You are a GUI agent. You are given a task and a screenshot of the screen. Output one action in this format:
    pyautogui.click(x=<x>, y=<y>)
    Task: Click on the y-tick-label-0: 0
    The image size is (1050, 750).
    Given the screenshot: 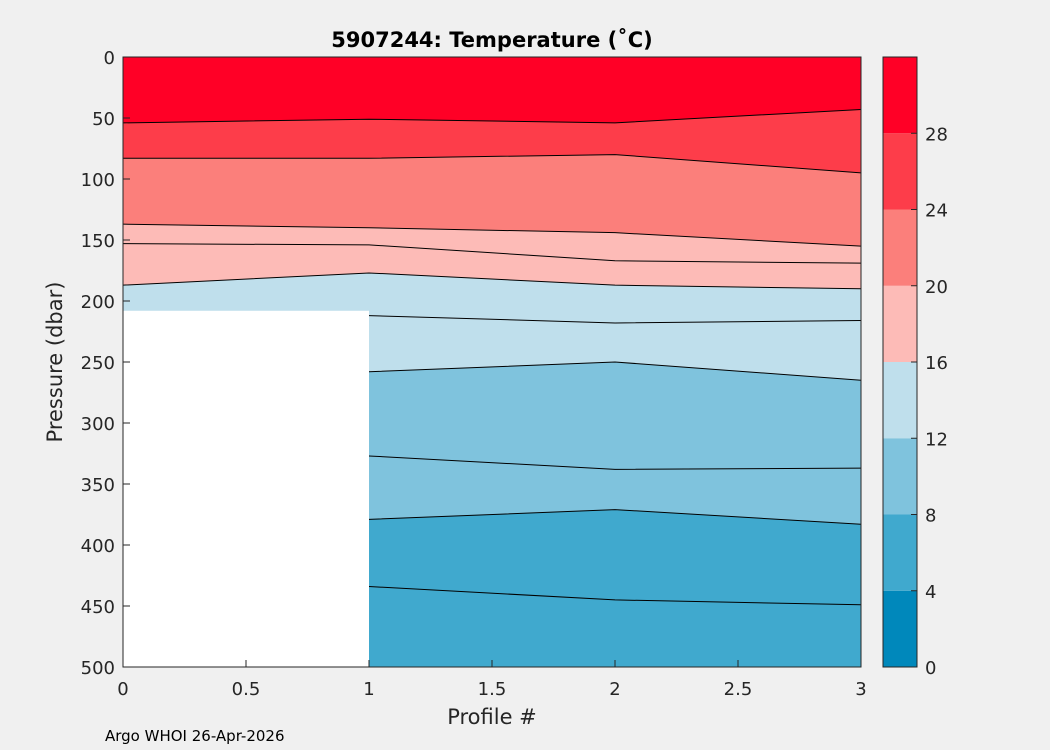 What is the action you would take?
    pyautogui.click(x=109, y=58)
    